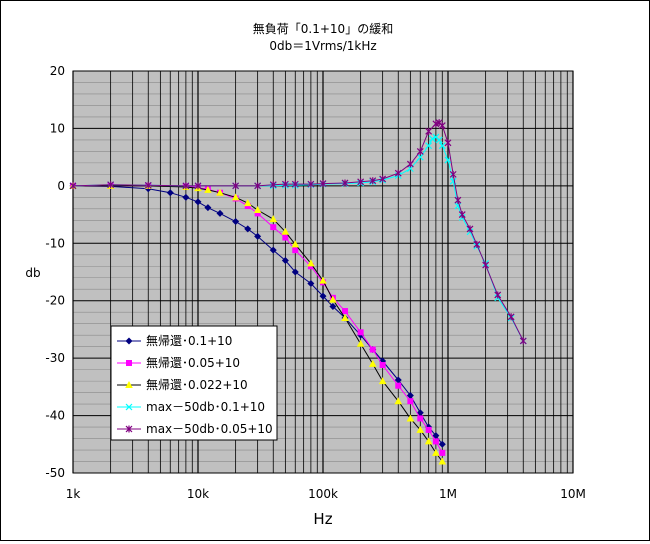 The image size is (650, 544). I want to click on legend-box, so click(194, 383).